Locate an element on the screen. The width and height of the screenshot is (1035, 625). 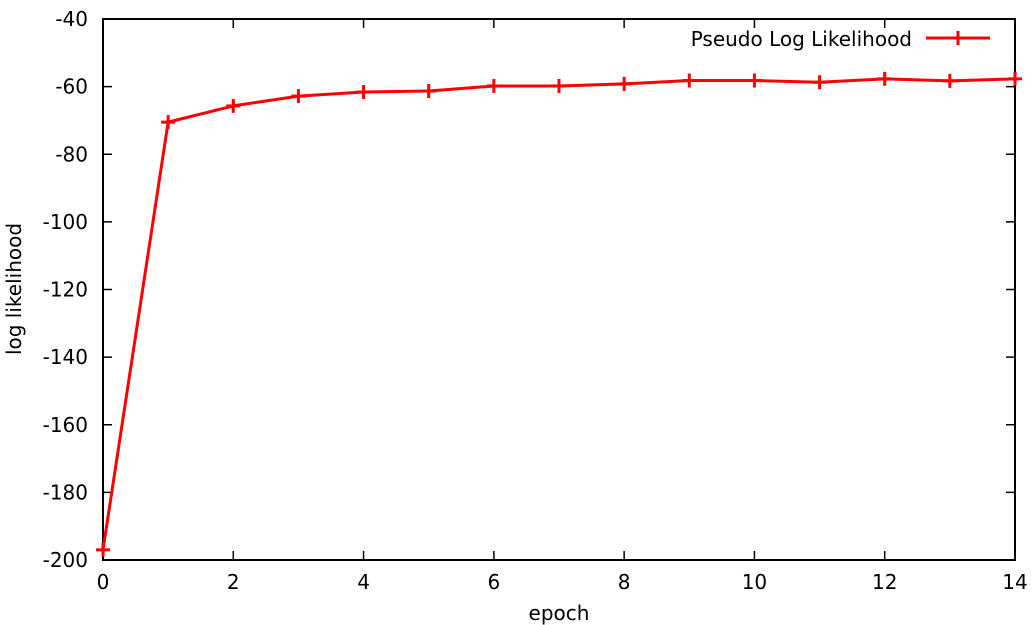
x-tick-label: 6 is located at coordinates (493, 582).